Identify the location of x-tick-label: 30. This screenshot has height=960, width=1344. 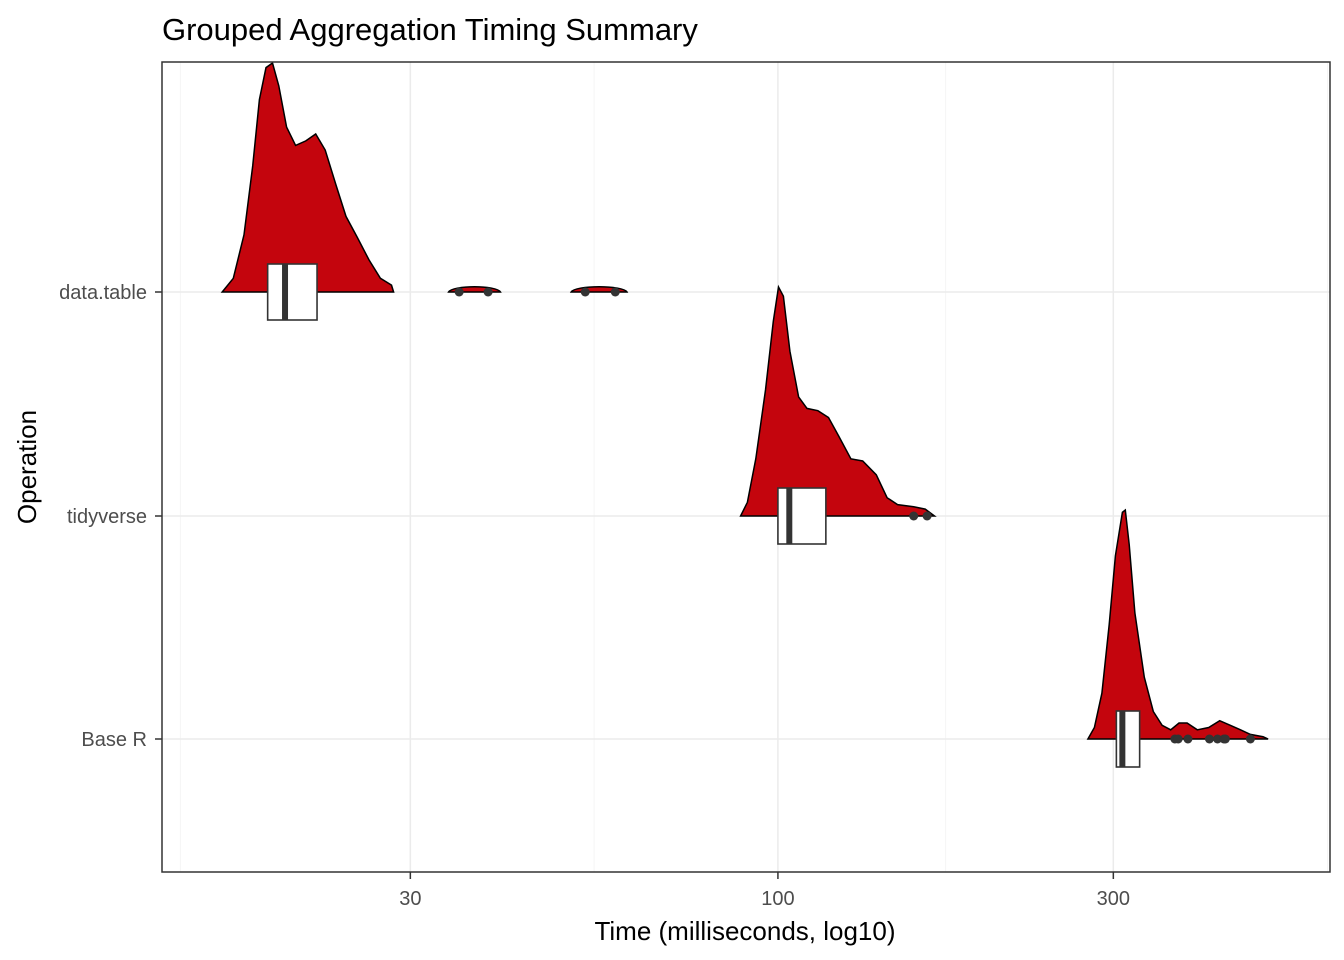
(410, 899).